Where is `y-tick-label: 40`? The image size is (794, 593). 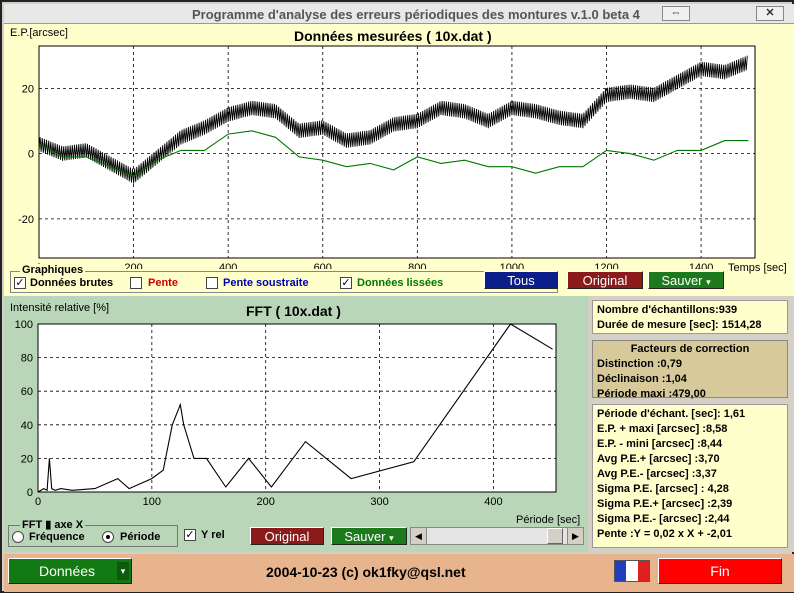
y-tick-label: 40 is located at coordinates (27, 426).